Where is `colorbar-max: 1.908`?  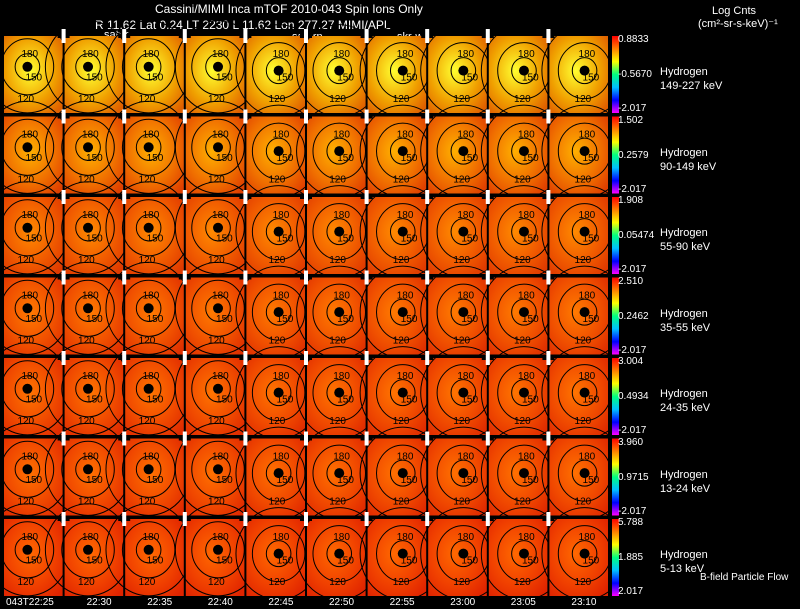 colorbar-max: 1.908 is located at coordinates (631, 200).